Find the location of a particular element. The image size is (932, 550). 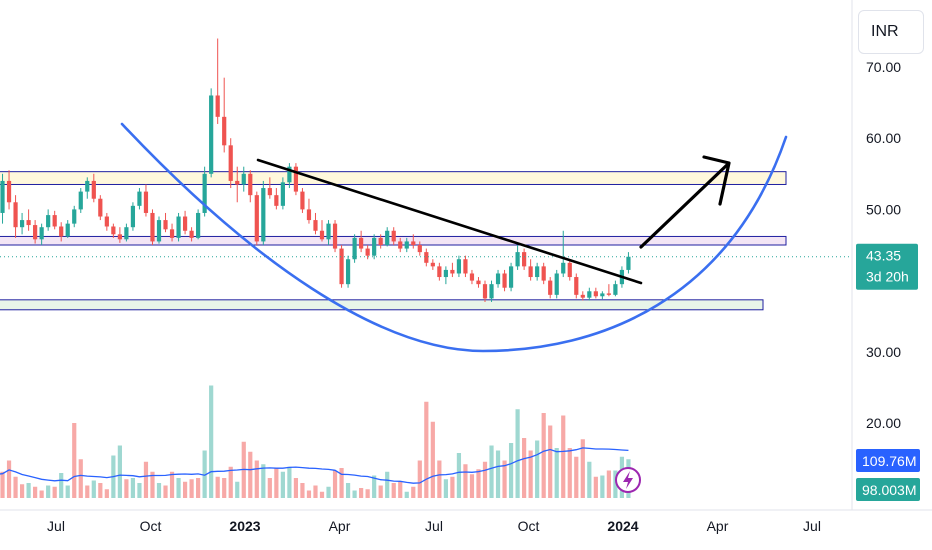

time-tick-label: 2023 is located at coordinates (244, 526).